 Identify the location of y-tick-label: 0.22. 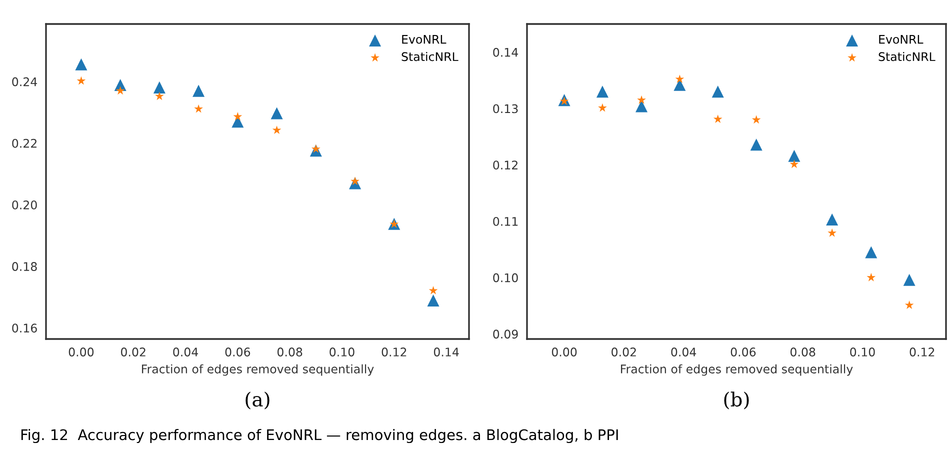
(24, 143).